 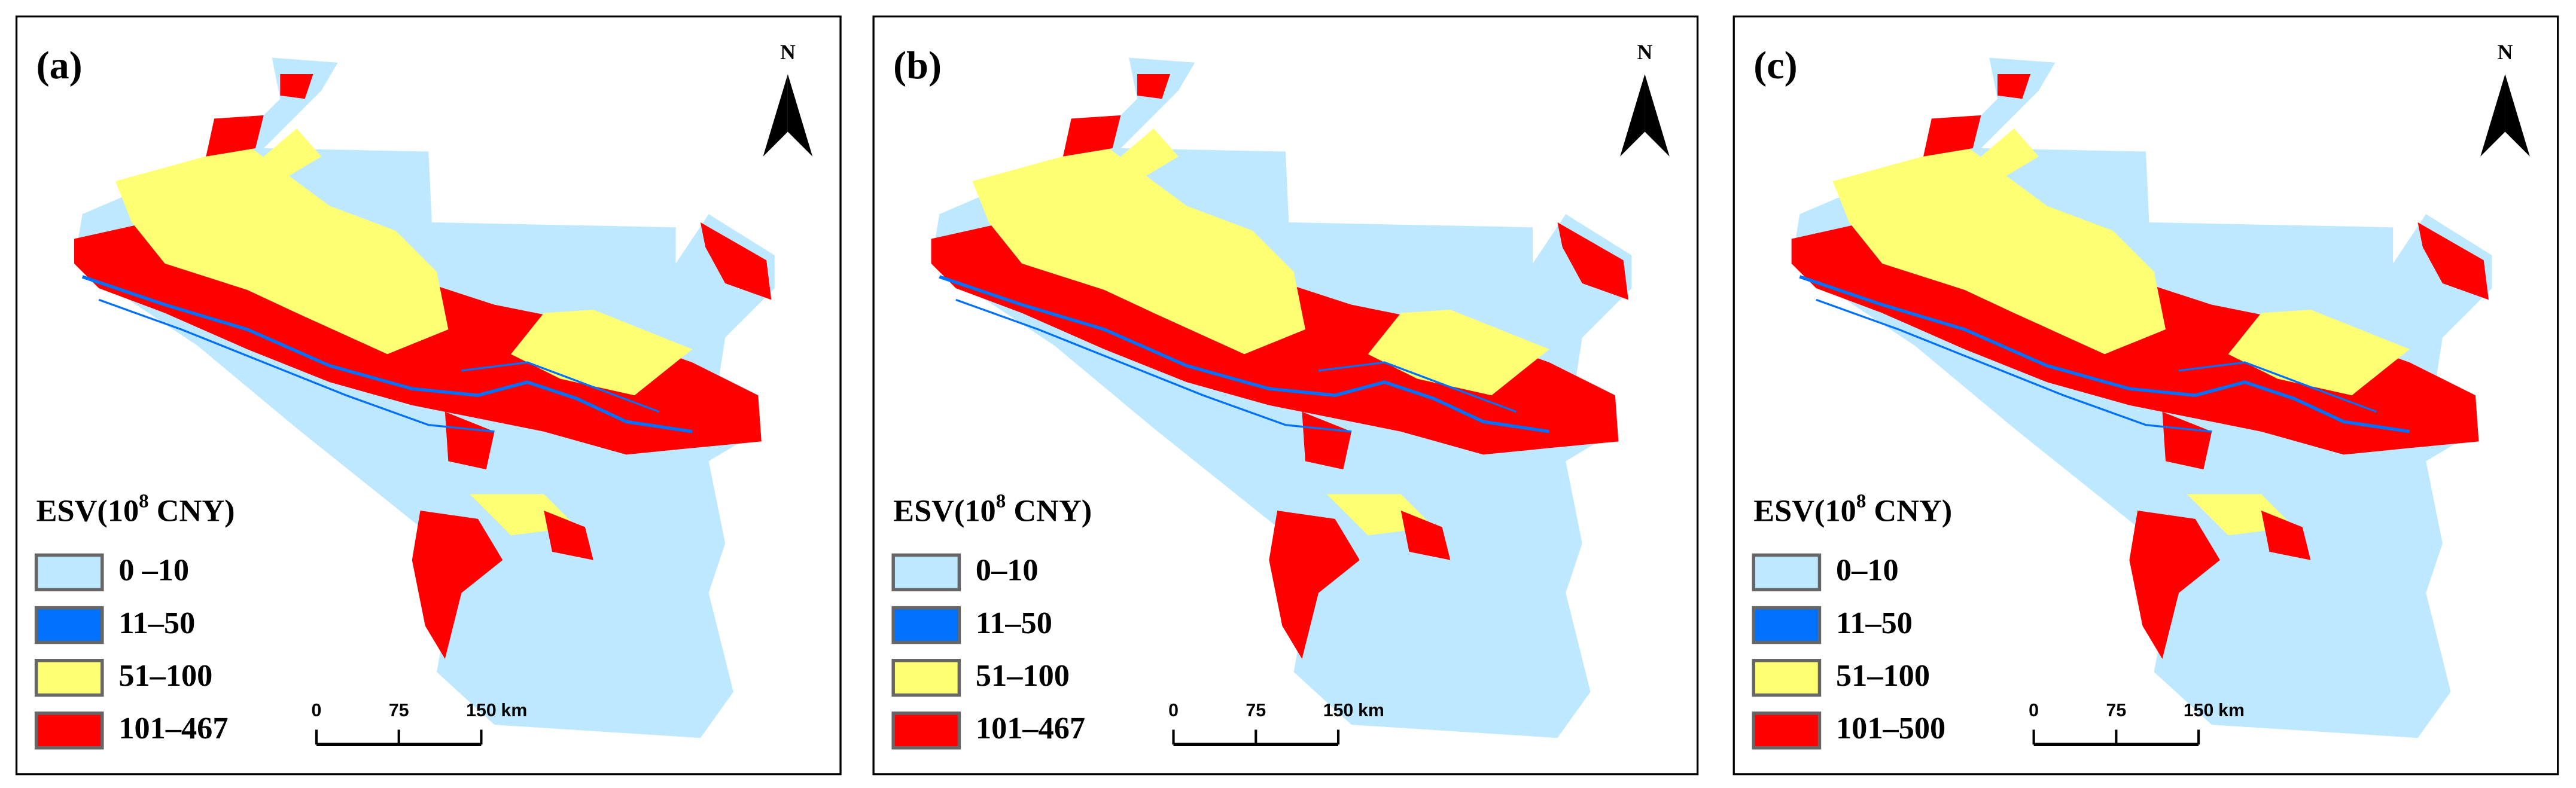 What do you see at coordinates (1890, 728) in the screenshot?
I see `legend-label: 101–500` at bounding box center [1890, 728].